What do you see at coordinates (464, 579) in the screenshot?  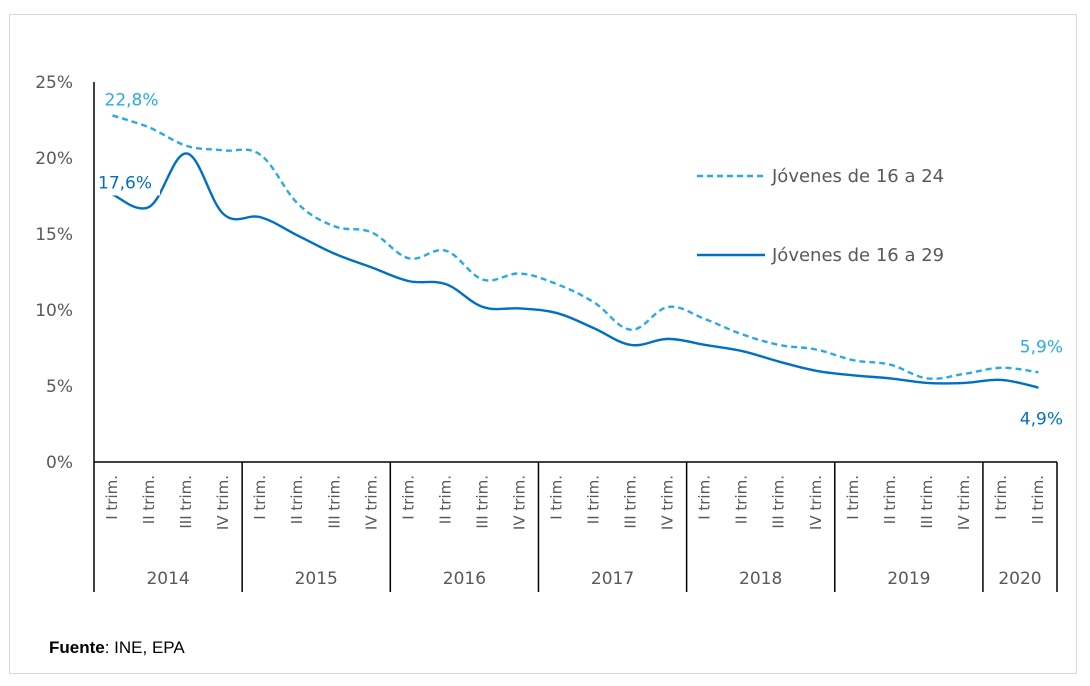 I see `x-year-label: 2016` at bounding box center [464, 579].